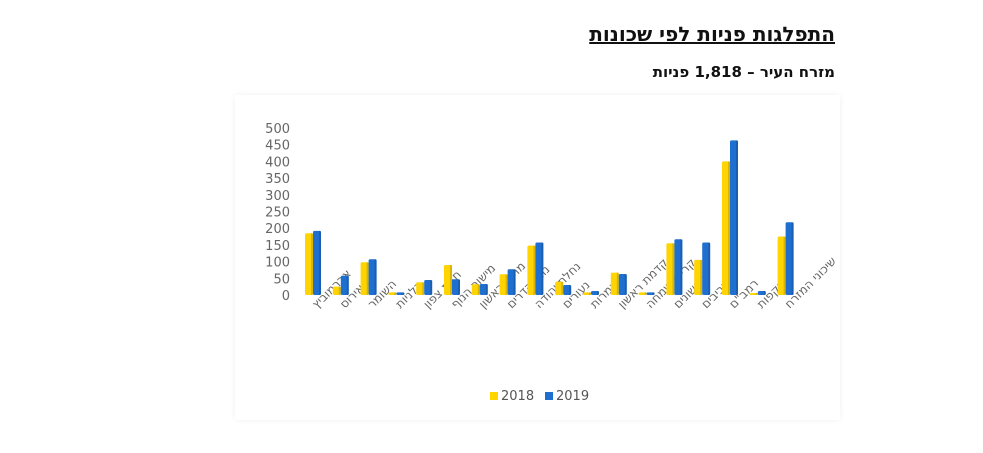 The height and width of the screenshot is (453, 983). I want to click on legend-label: 2018, so click(517, 396).